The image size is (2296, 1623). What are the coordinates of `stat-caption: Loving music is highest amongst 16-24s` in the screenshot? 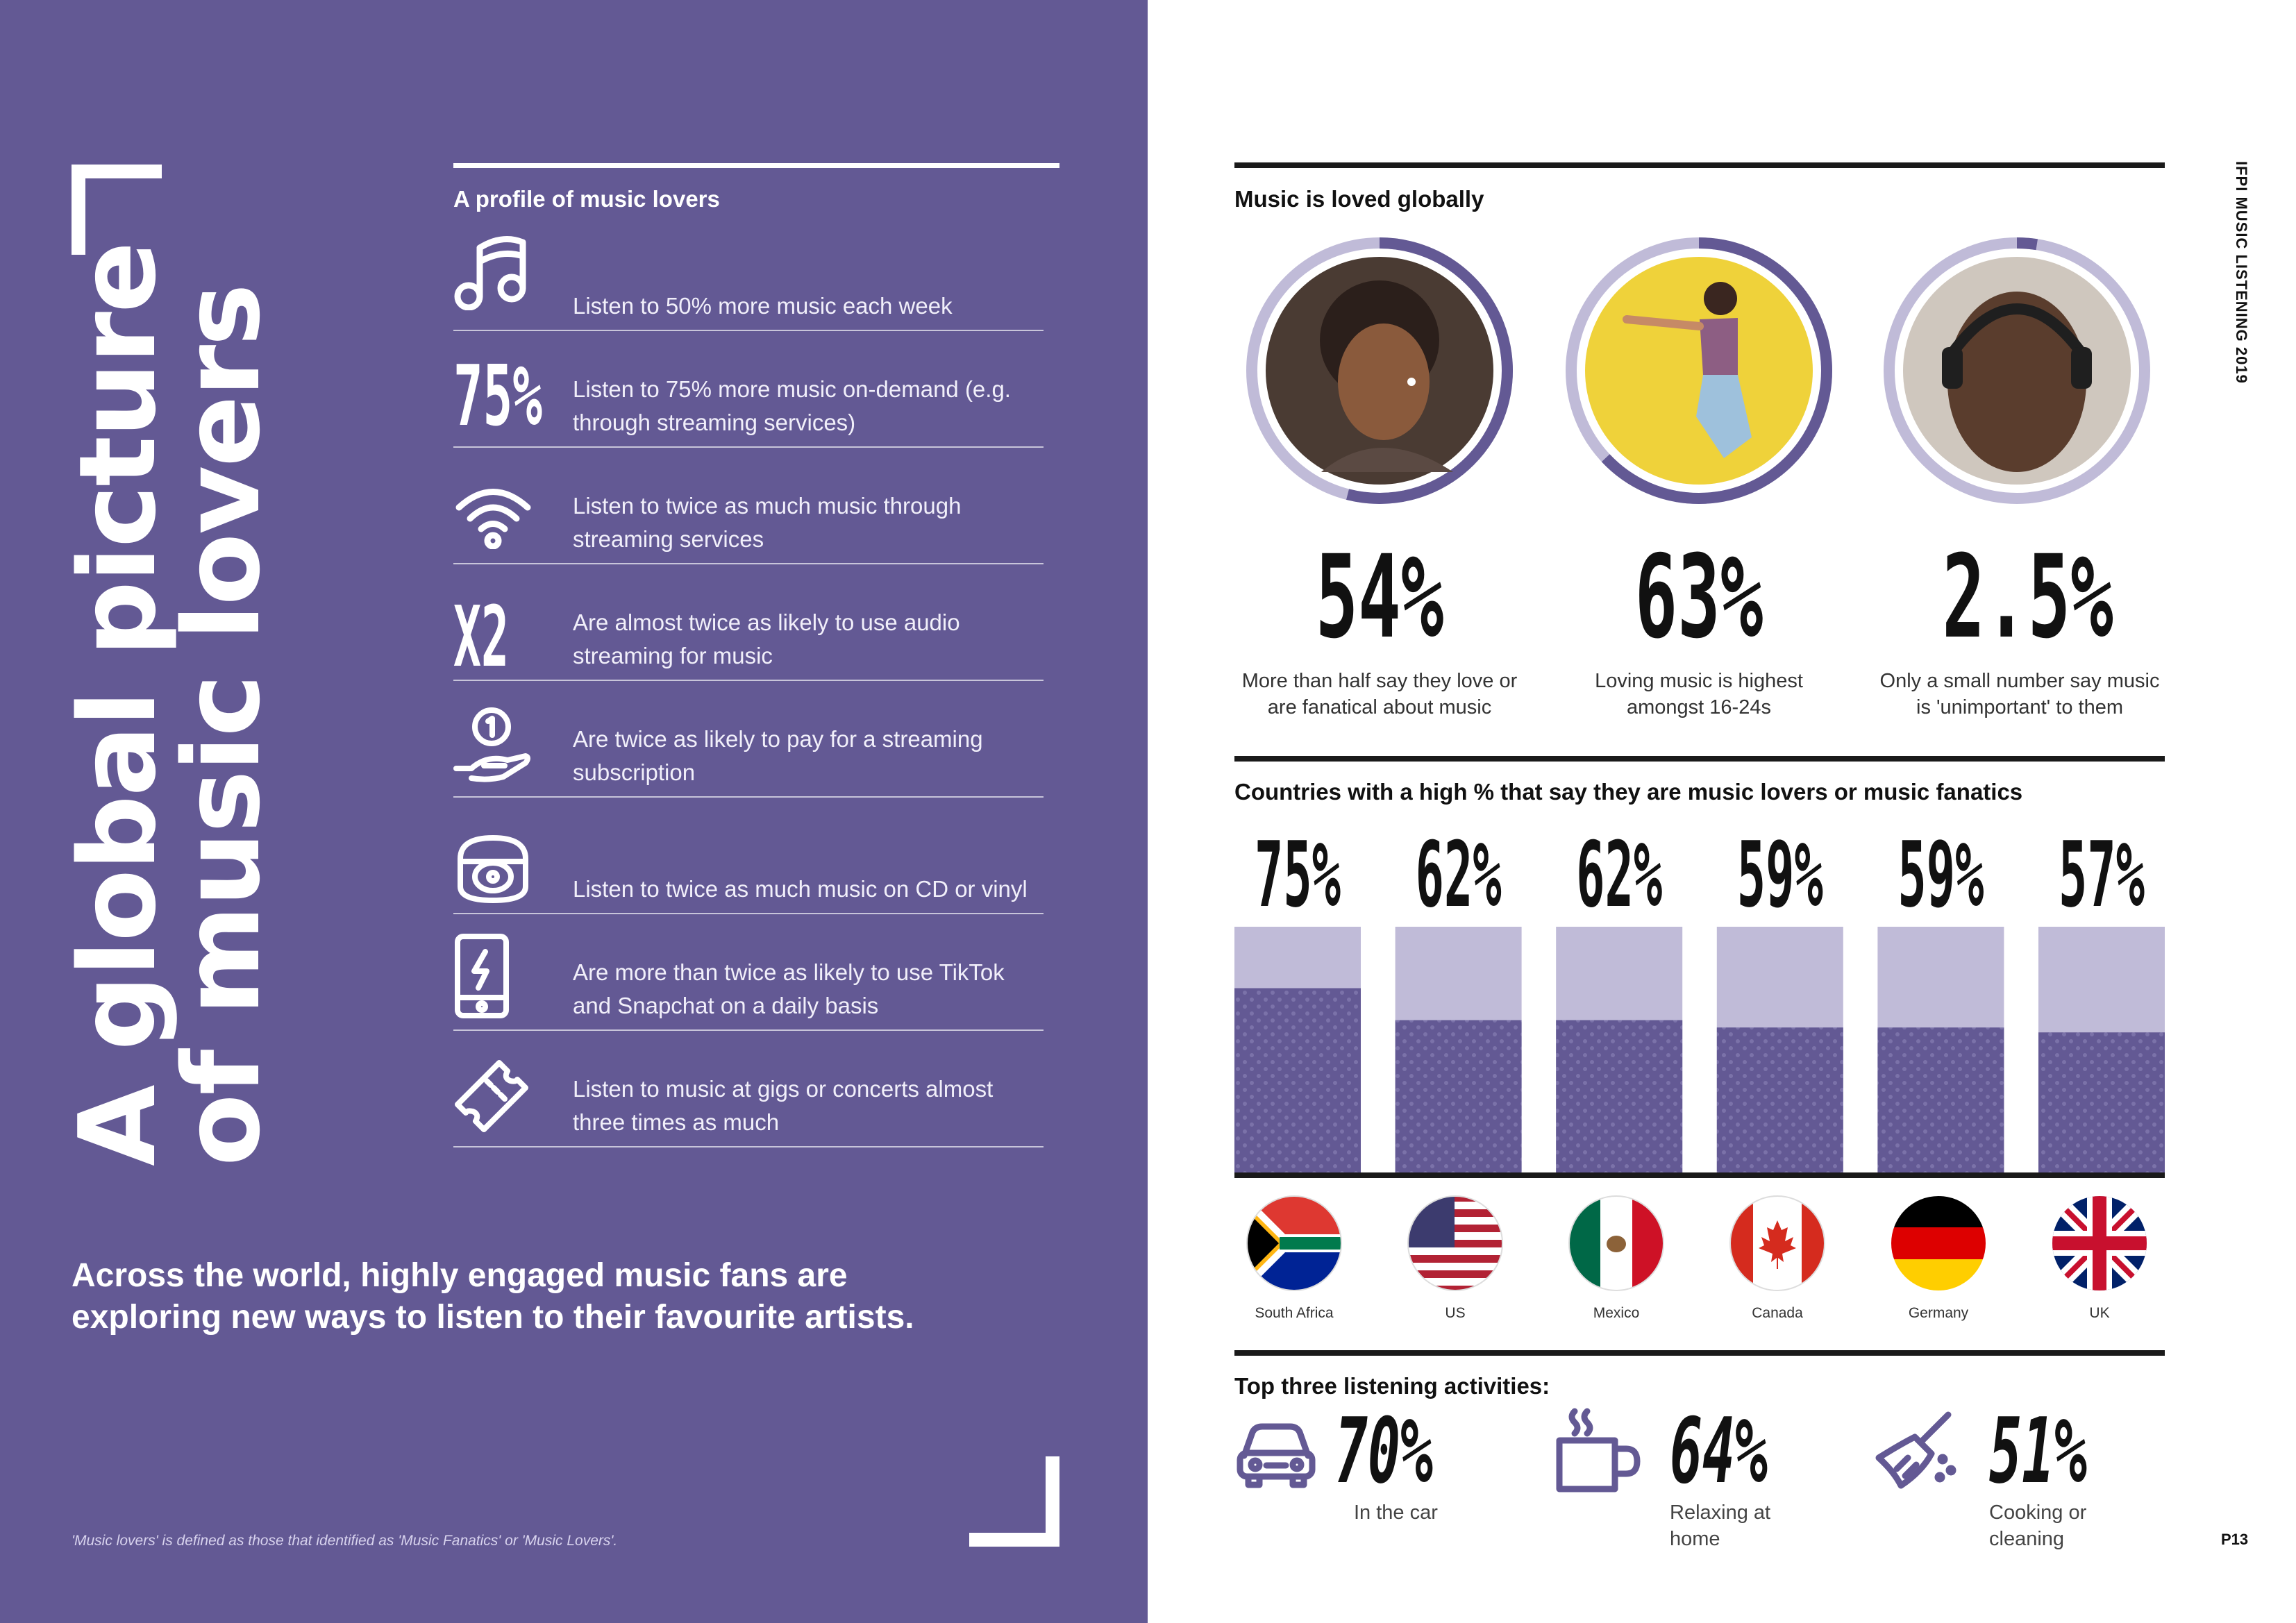 It's located at (1699, 694).